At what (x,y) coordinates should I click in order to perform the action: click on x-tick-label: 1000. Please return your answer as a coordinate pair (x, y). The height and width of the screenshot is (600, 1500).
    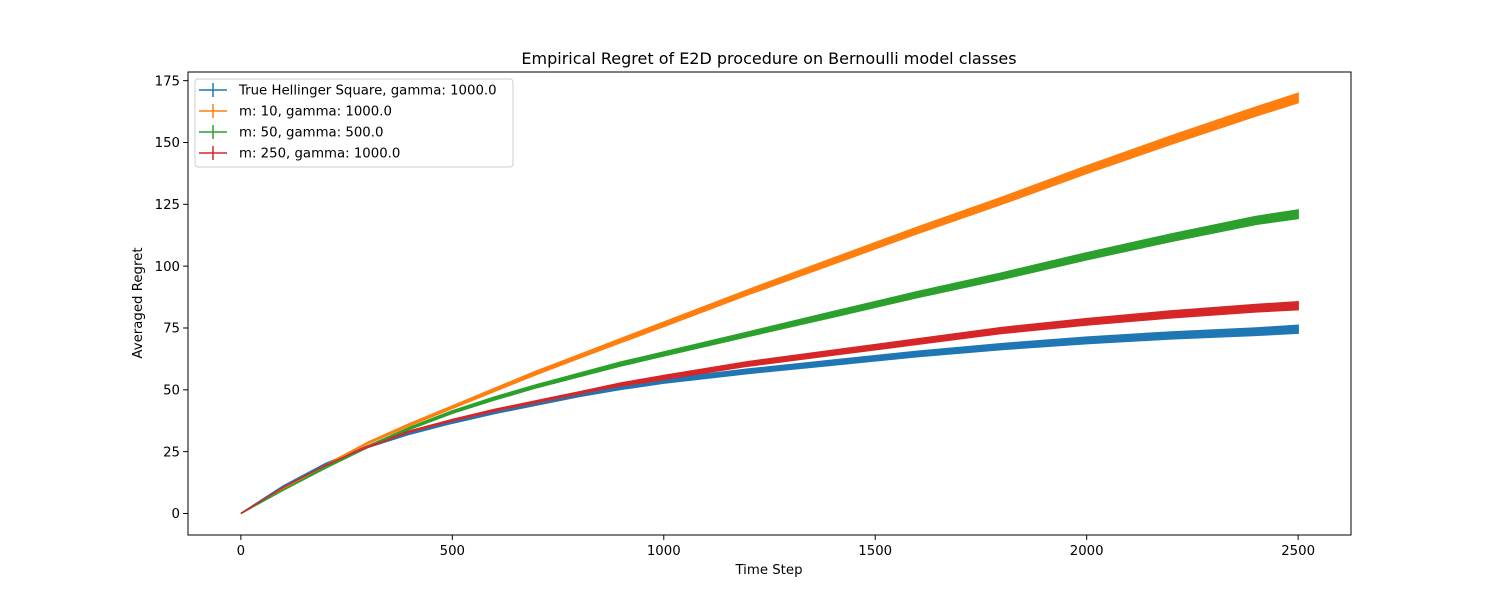
    Looking at the image, I should click on (664, 551).